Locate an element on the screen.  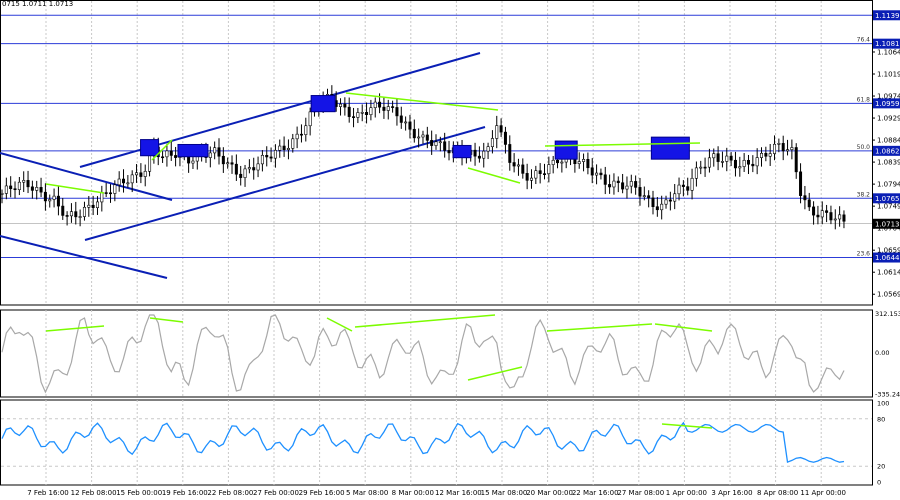
fib-price-label: 1.0959 is located at coordinates (887, 104).